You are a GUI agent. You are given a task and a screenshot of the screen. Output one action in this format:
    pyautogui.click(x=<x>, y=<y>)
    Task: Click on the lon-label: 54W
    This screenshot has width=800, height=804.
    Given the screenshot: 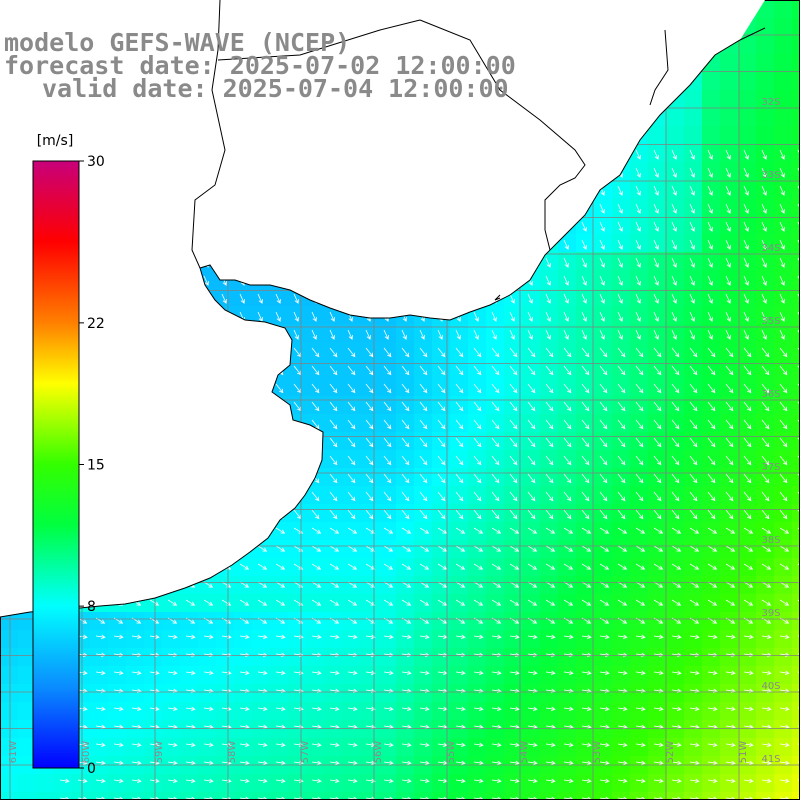 What is the action you would take?
    pyautogui.click(x=524, y=752)
    